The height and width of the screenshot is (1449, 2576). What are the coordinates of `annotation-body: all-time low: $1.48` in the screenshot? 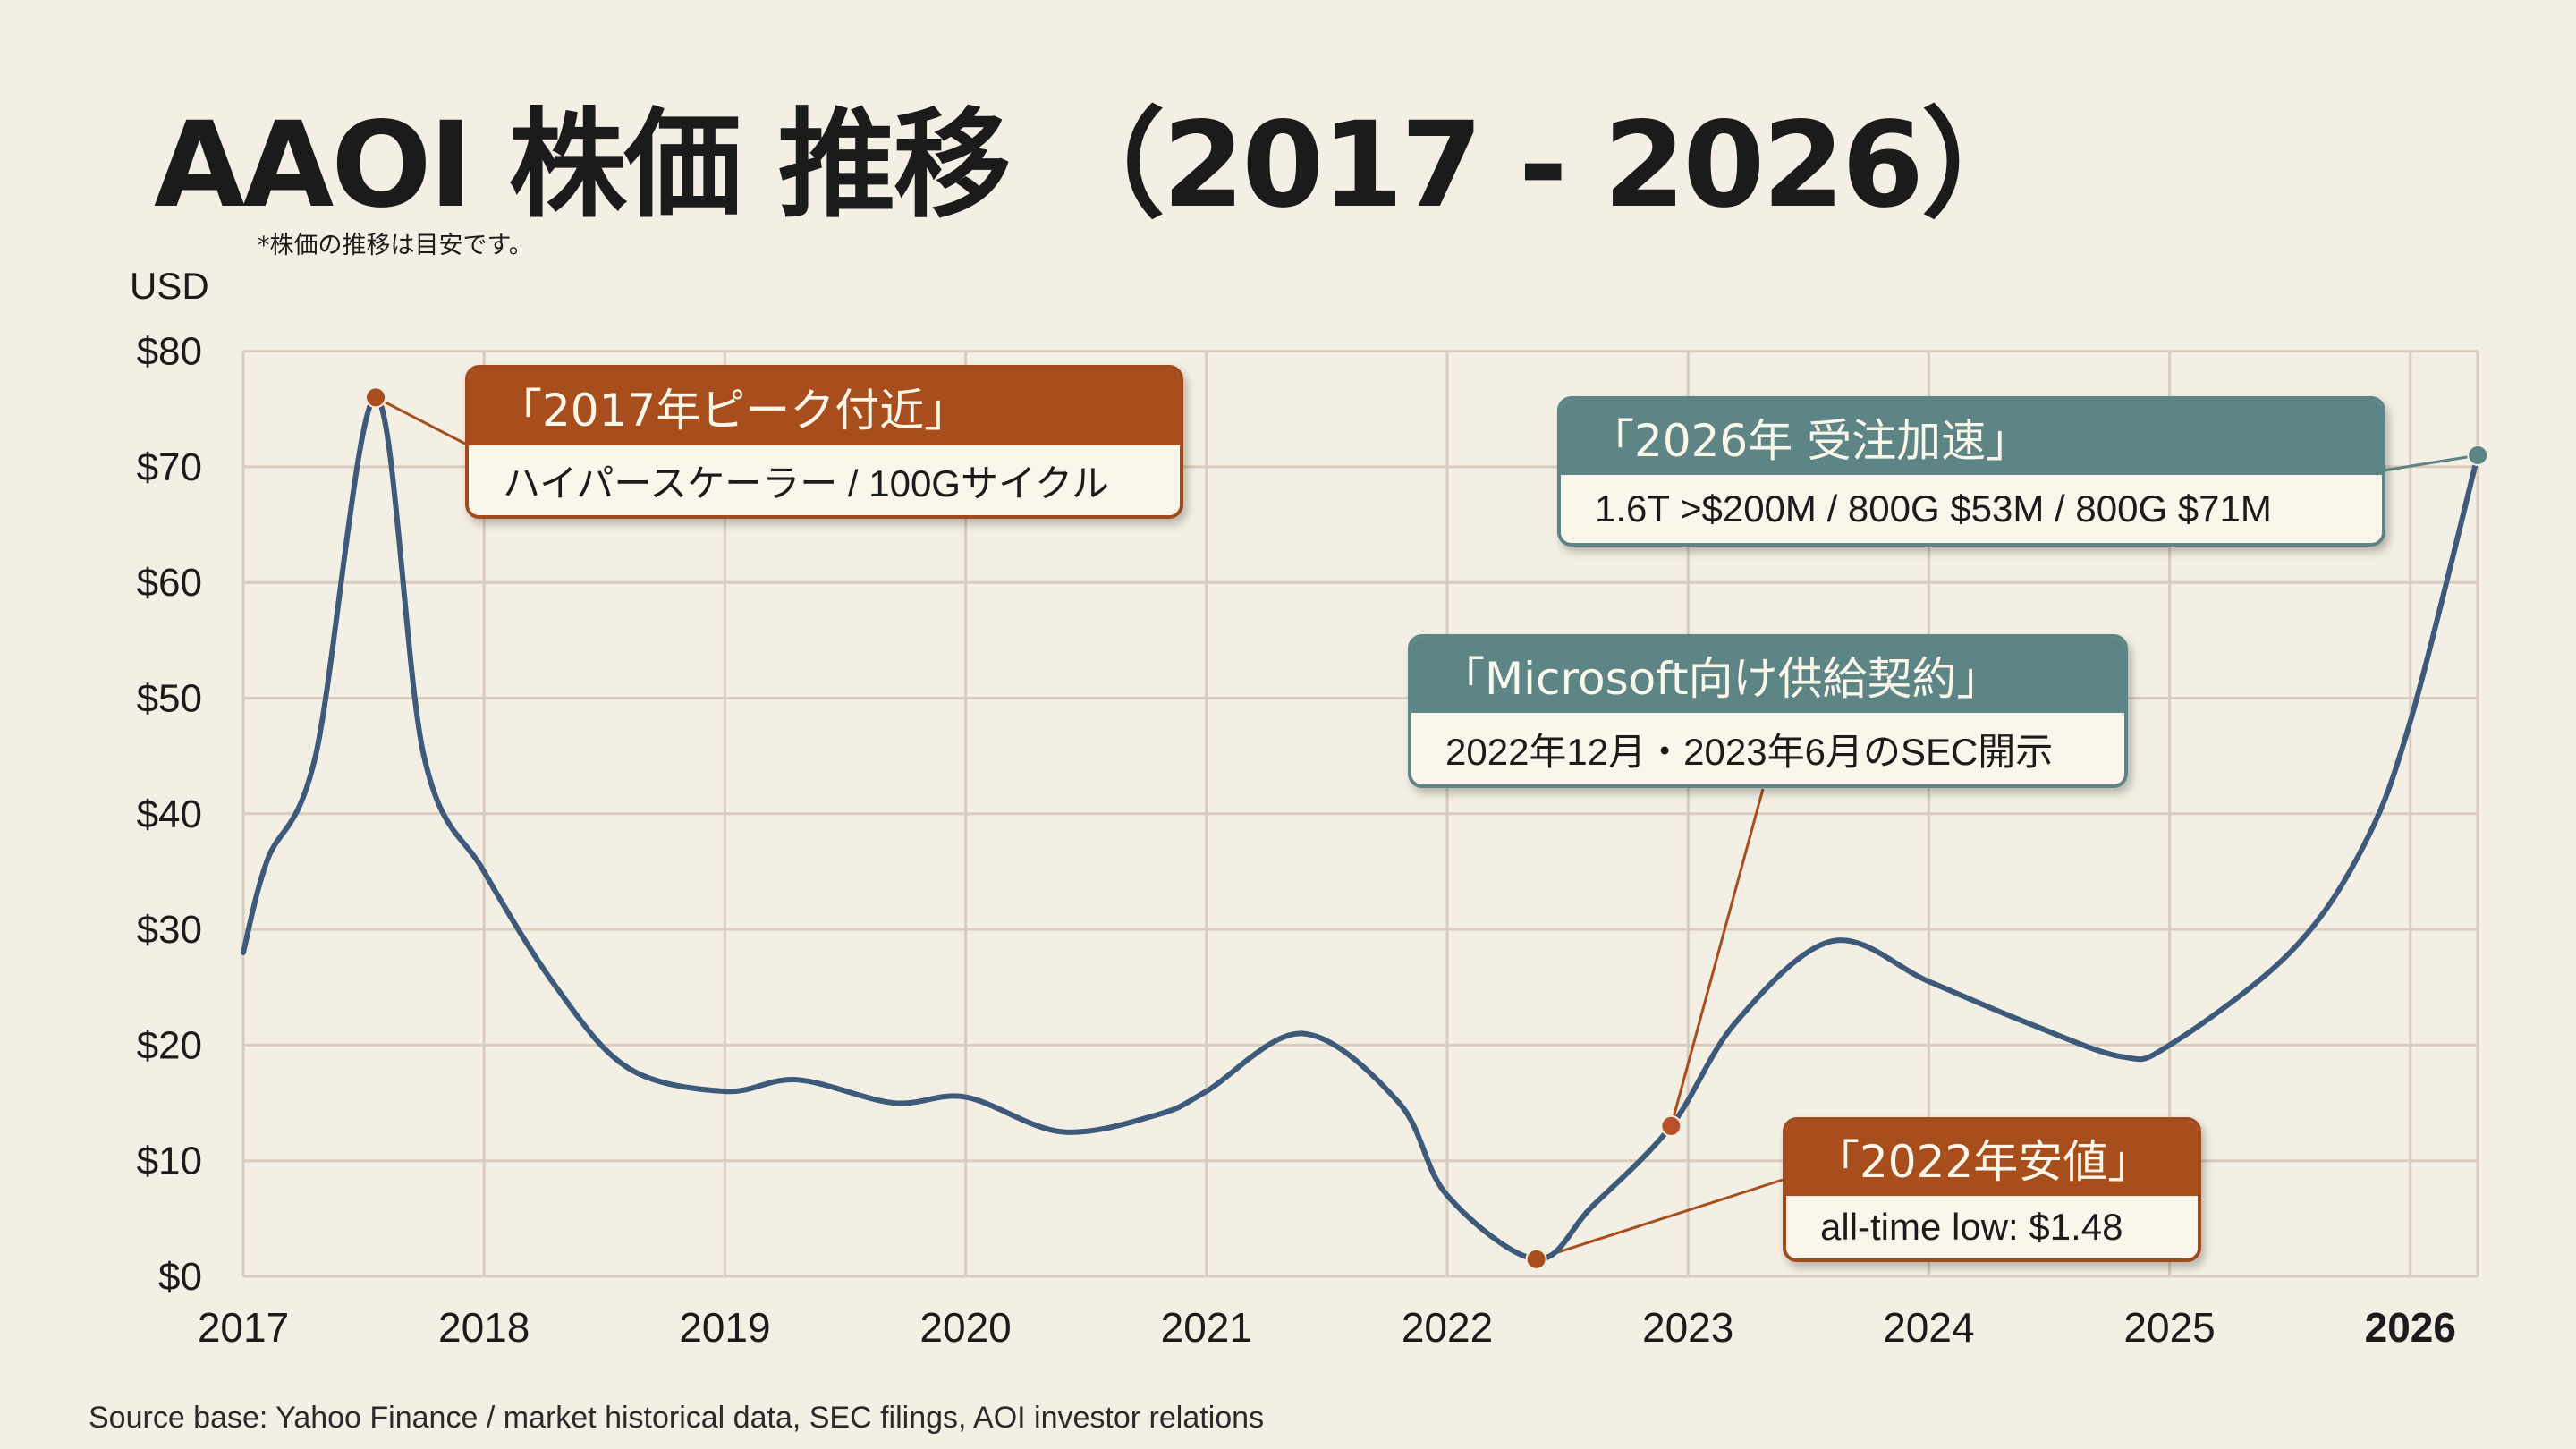 It's located at (1992, 1227).